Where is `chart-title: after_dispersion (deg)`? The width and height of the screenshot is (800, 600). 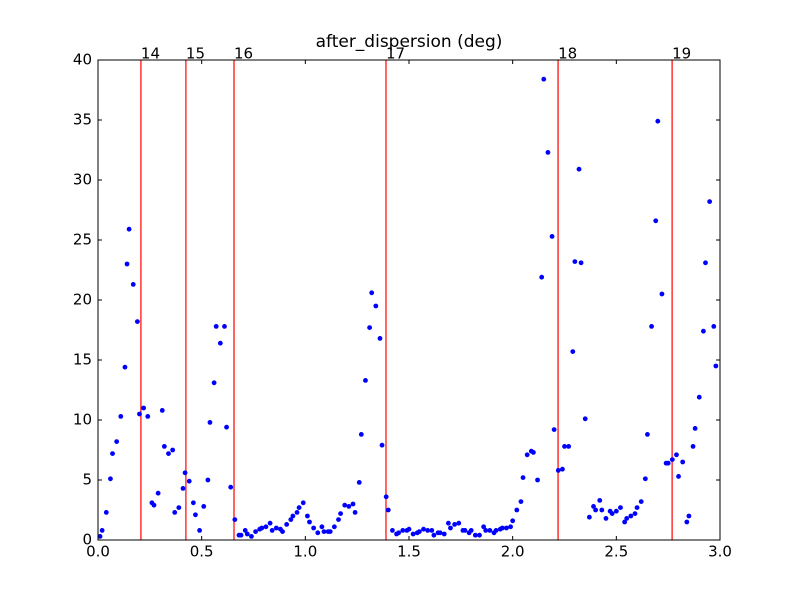 chart-title: after_dispersion (deg) is located at coordinates (409, 42).